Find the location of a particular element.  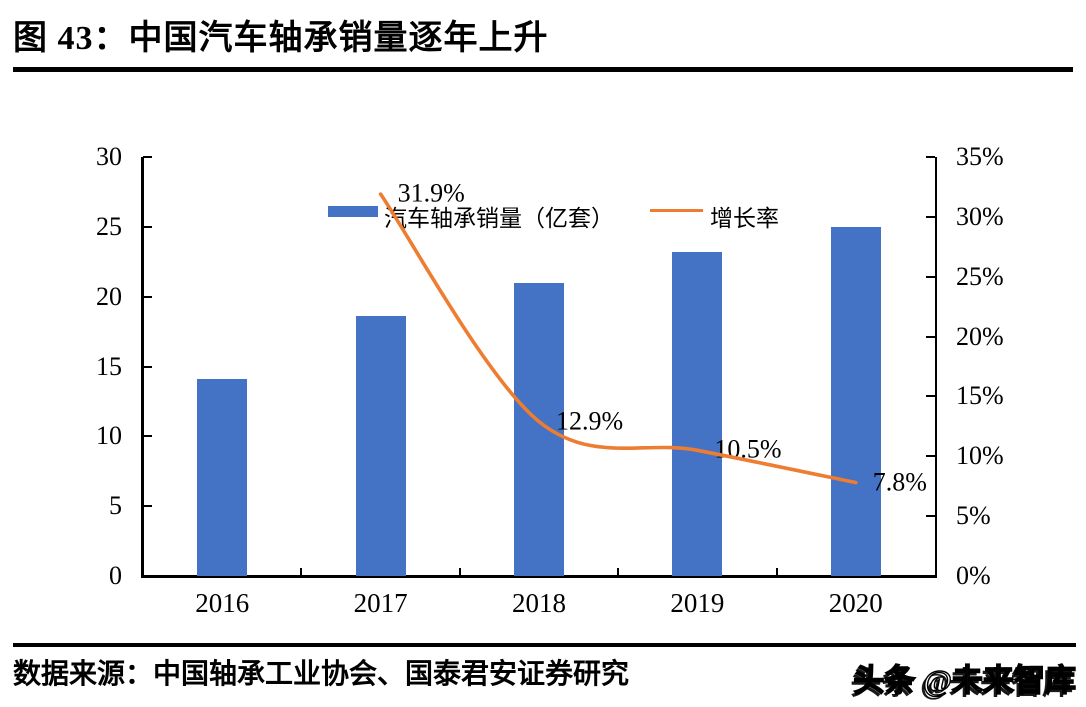

growth-point-label: 10.5% is located at coordinates (748, 449).